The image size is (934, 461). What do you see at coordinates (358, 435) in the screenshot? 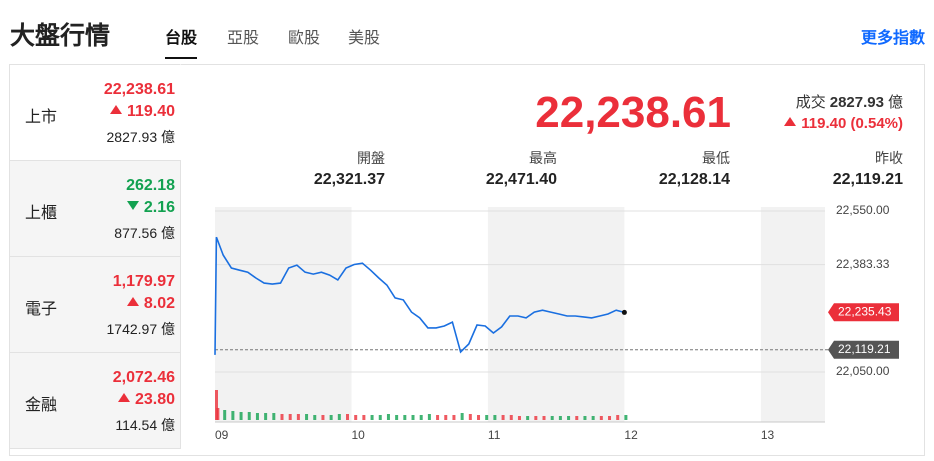
I see `x-tick-label: 10` at bounding box center [358, 435].